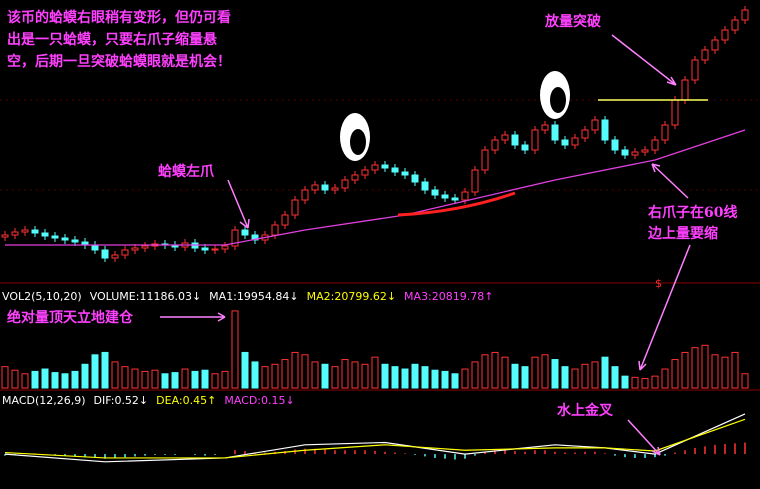 This screenshot has height=489, width=760. I want to click on legend-entry: VOLUME:11186.03↓, so click(145, 296).